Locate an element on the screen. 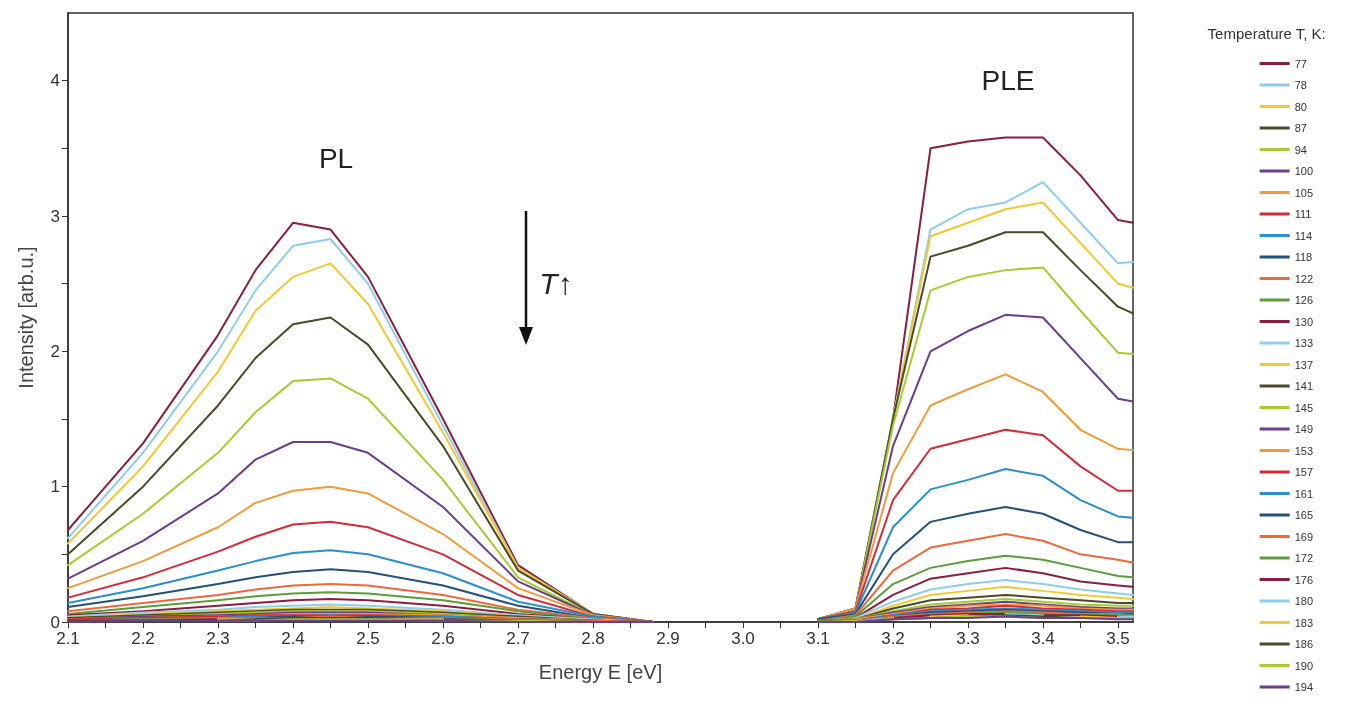 The height and width of the screenshot is (712, 1346). legend-label: 149 is located at coordinates (1304, 429).